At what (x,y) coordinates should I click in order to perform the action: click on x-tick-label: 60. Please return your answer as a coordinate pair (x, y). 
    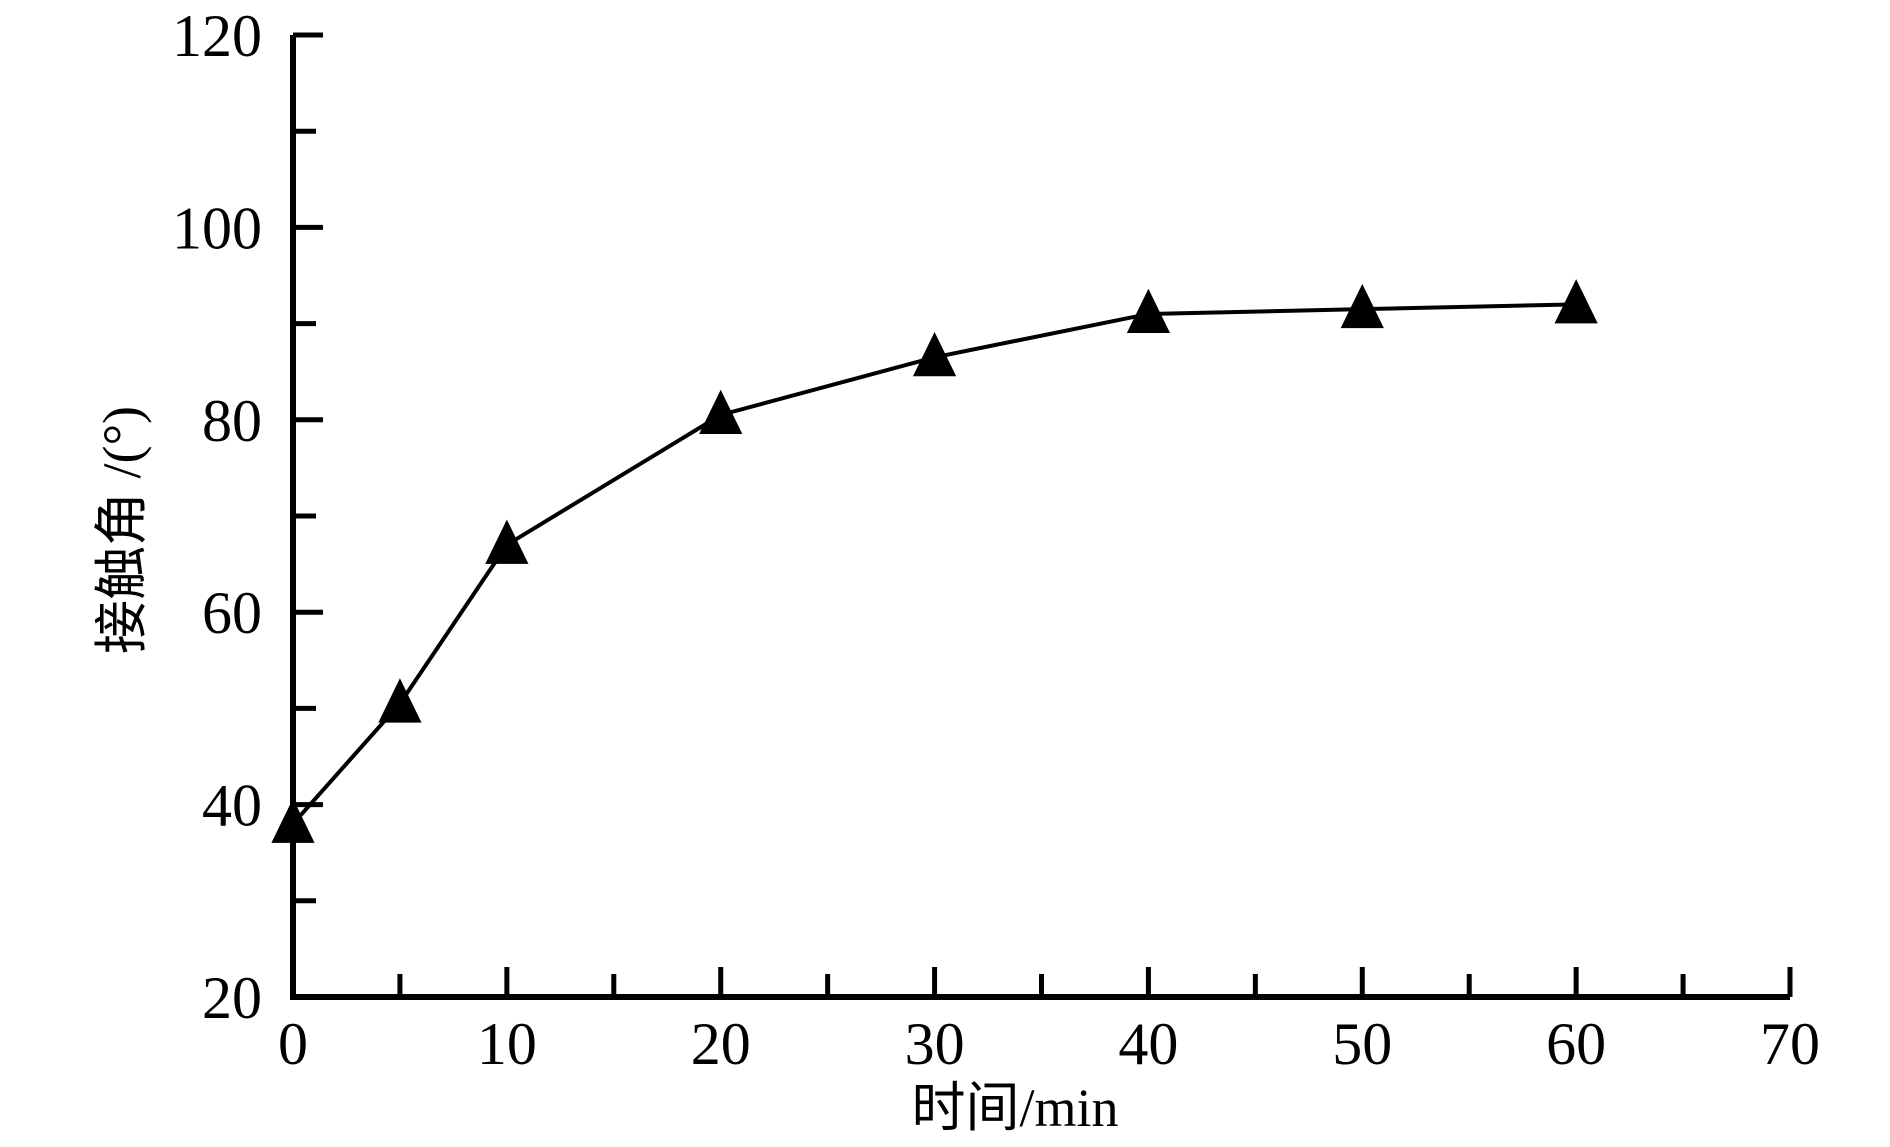
    Looking at the image, I should click on (1576, 1044).